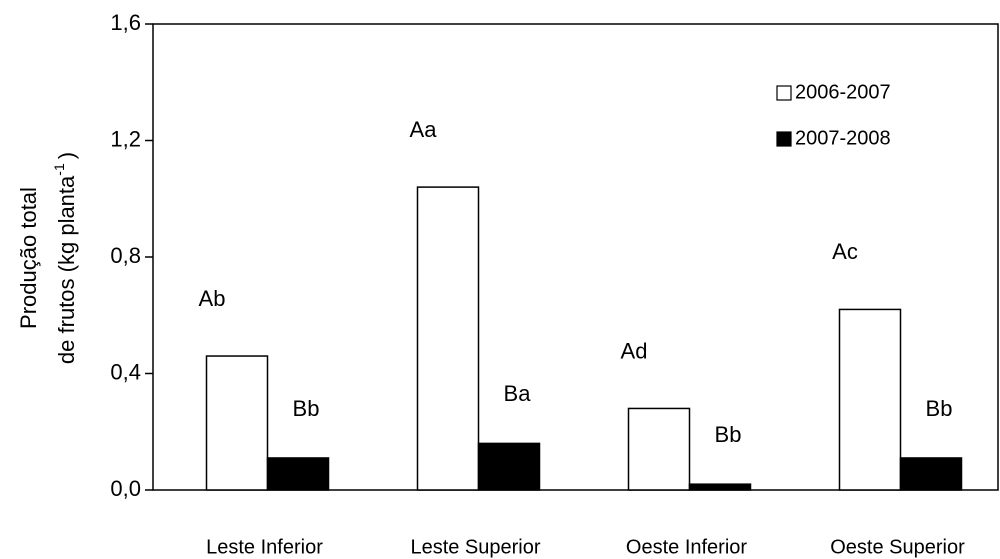 This screenshot has height=559, width=1000. Describe the element at coordinates (475, 547) in the screenshot. I see `x-tick-label: Leste Superior` at that location.